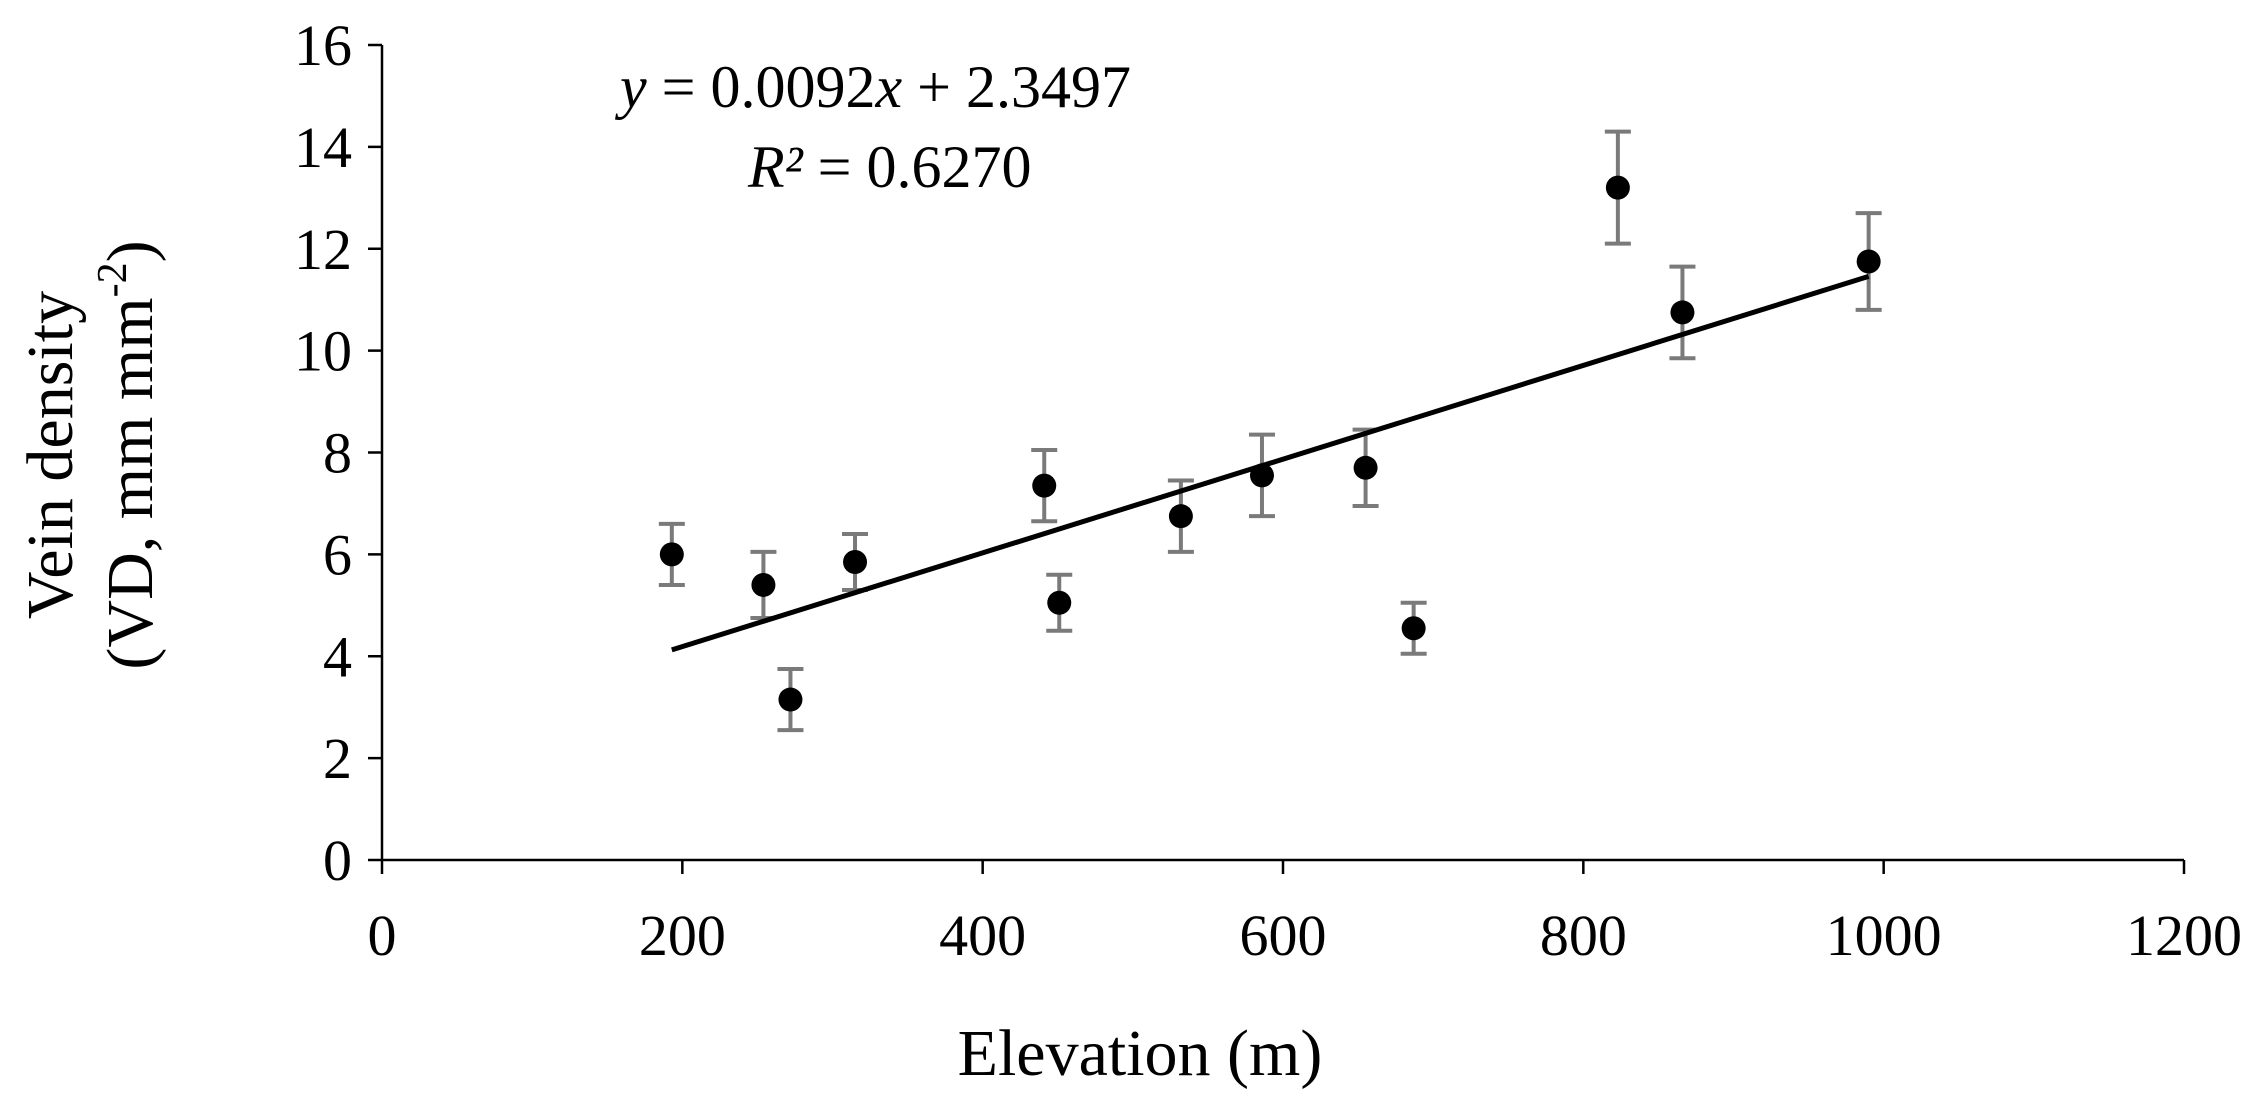 Image resolution: width=2268 pixels, height=1107 pixels. What do you see at coordinates (761, 87) in the screenshot?
I see `equation-coefficient: = 0.0092` at bounding box center [761, 87].